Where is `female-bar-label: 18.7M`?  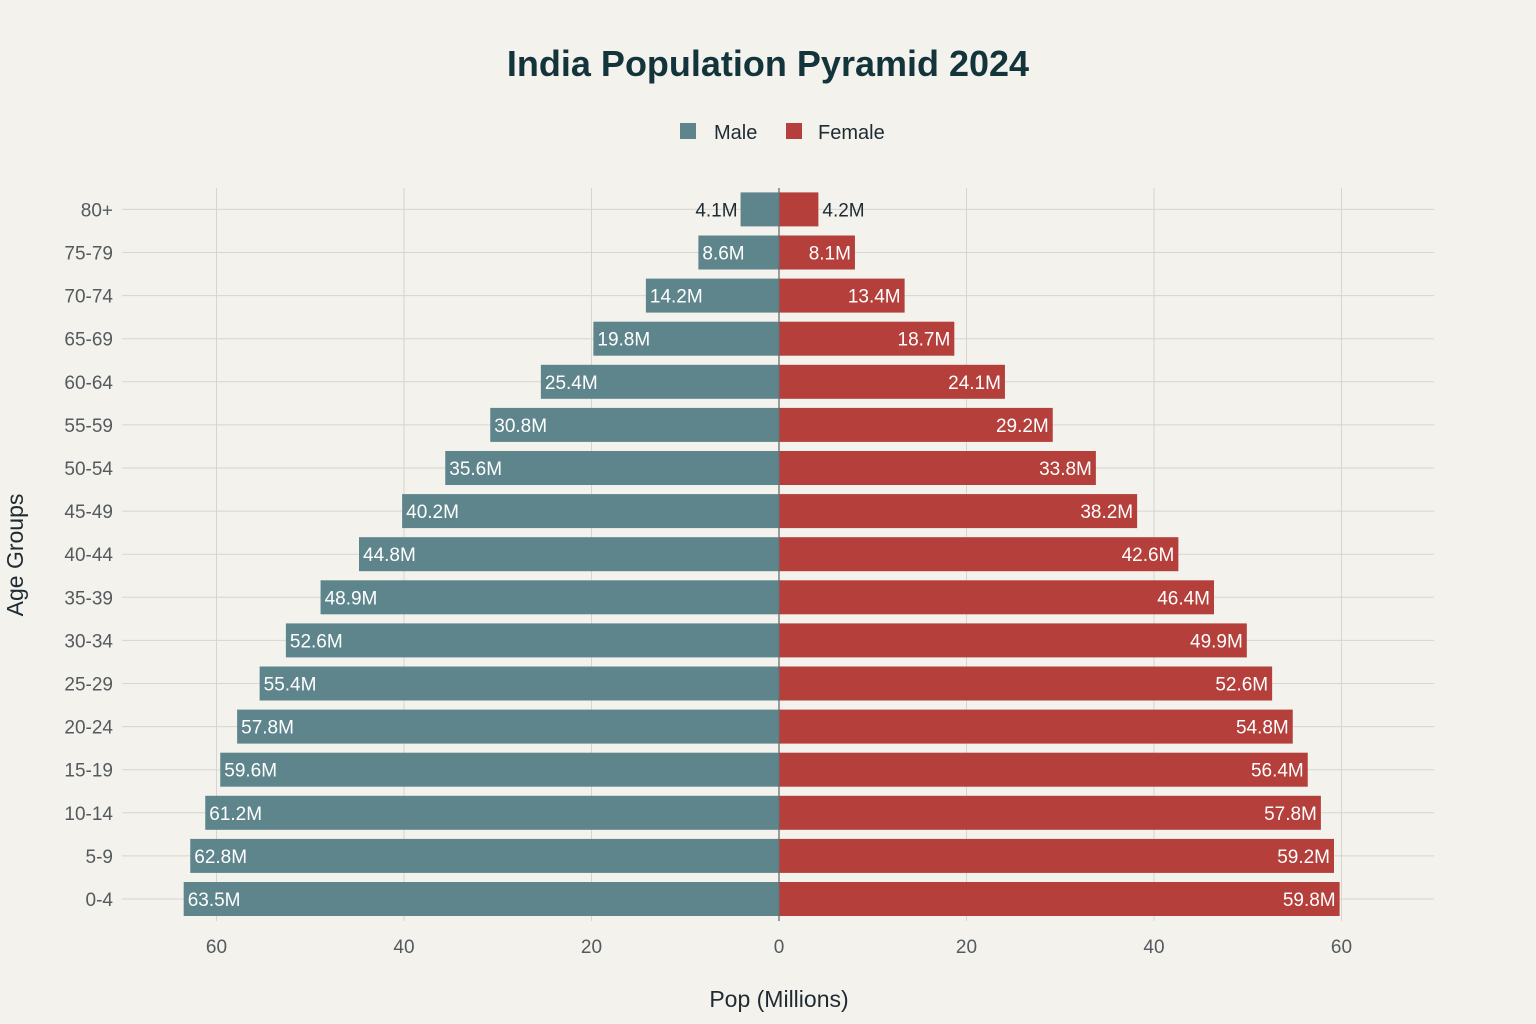
female-bar-label: 18.7M is located at coordinates (924, 340).